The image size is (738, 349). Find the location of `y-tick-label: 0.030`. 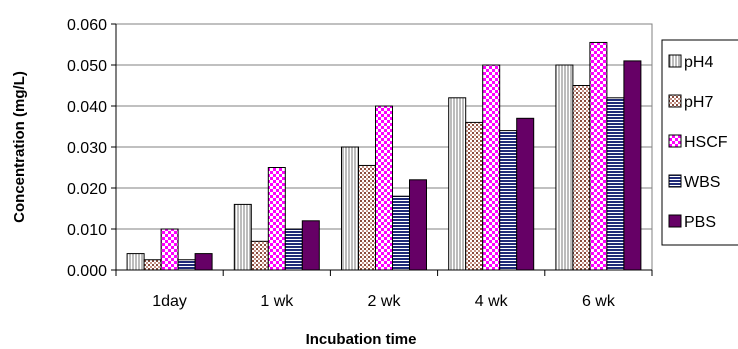

y-tick-label: 0.030 is located at coordinates (87, 148).